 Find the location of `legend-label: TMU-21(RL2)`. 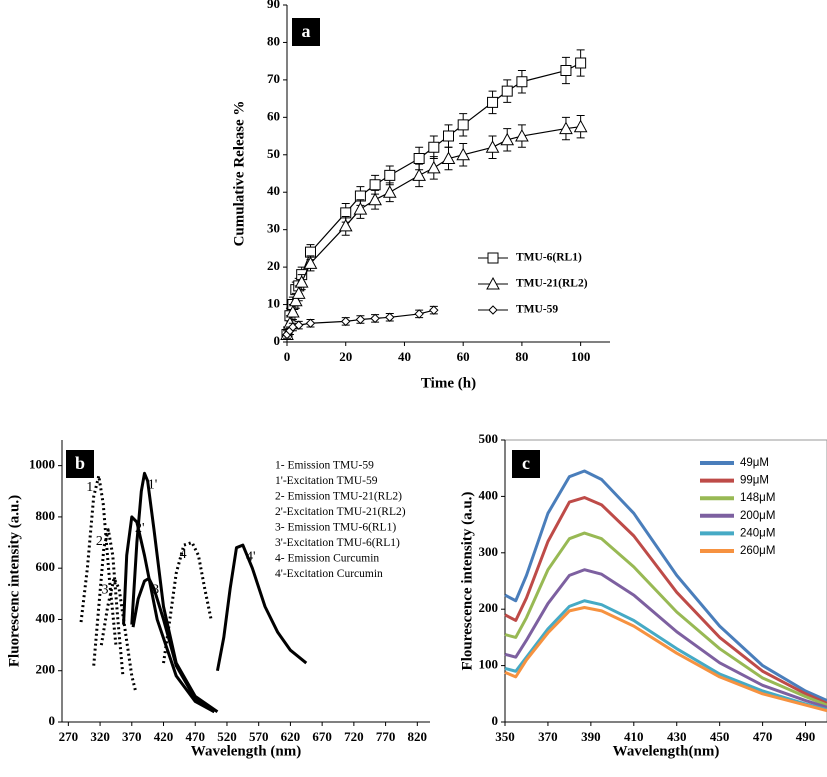

legend-label: TMU-21(RL2) is located at coordinates (552, 284).